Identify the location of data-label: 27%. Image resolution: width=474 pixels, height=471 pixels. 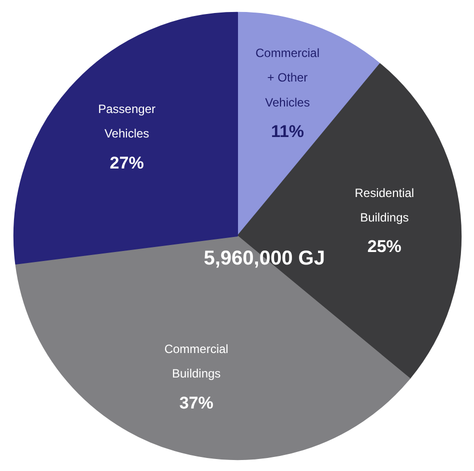
(127, 162).